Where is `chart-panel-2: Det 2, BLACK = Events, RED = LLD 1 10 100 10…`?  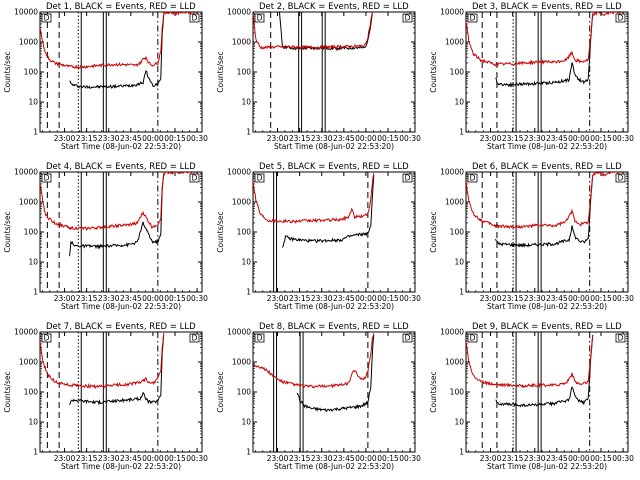
chart-panel-2: Det 2, BLACK = Events, RED = LLD 1 10 100 10… is located at coordinates (318, 76).